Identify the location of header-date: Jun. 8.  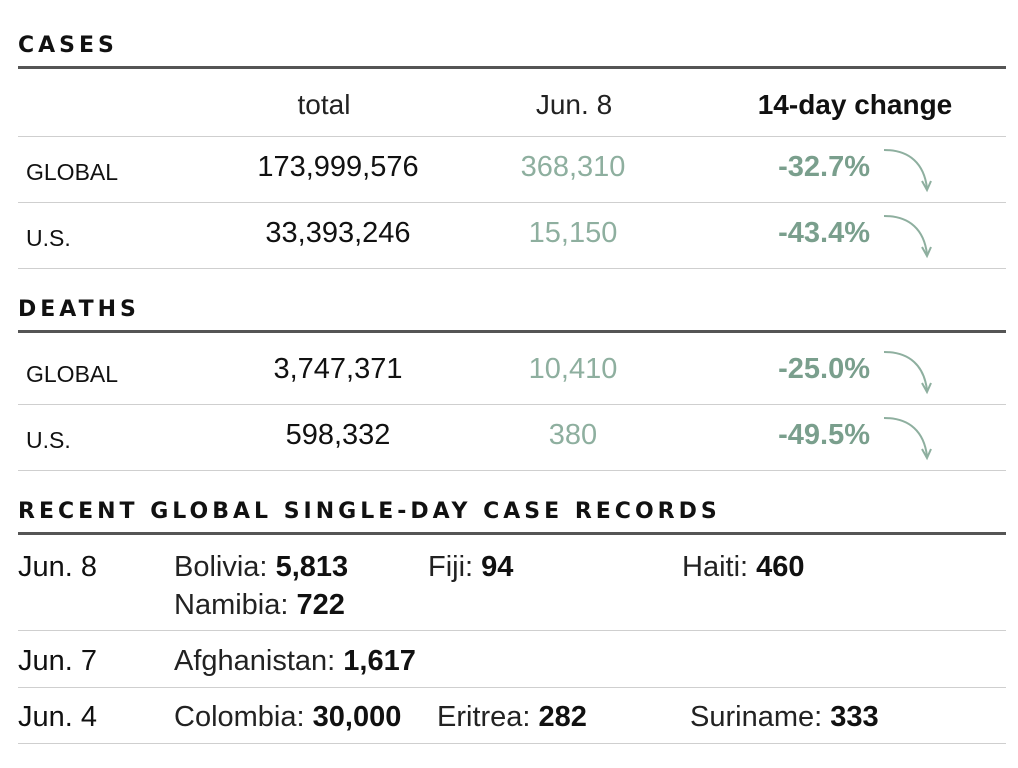
(574, 104).